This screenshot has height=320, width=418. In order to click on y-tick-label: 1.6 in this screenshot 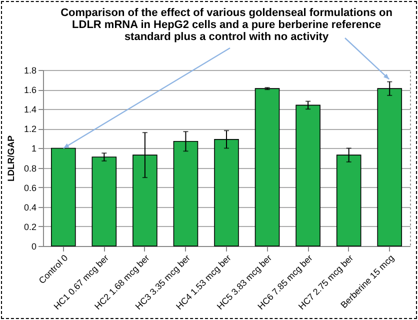, I will do `click(30, 90)`.